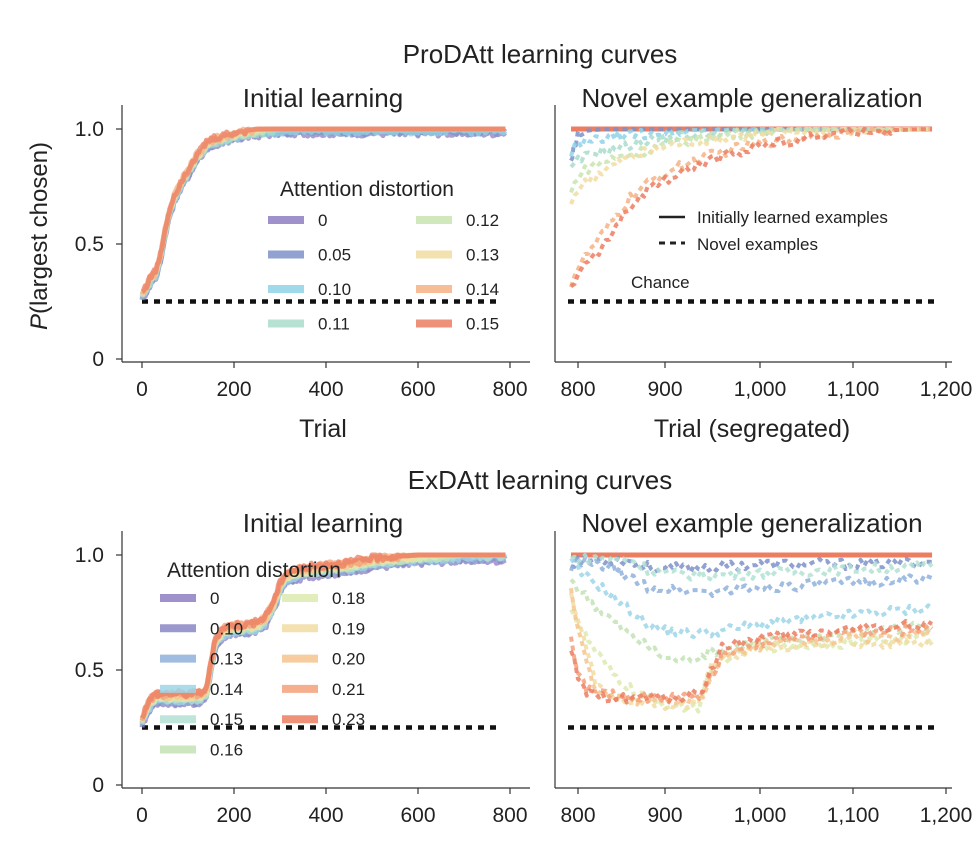 Image resolution: width=976 pixels, height=848 pixels. What do you see at coordinates (751, 523) in the screenshot?
I see `panel-title-exdatt-novel: Novel example generalization` at bounding box center [751, 523].